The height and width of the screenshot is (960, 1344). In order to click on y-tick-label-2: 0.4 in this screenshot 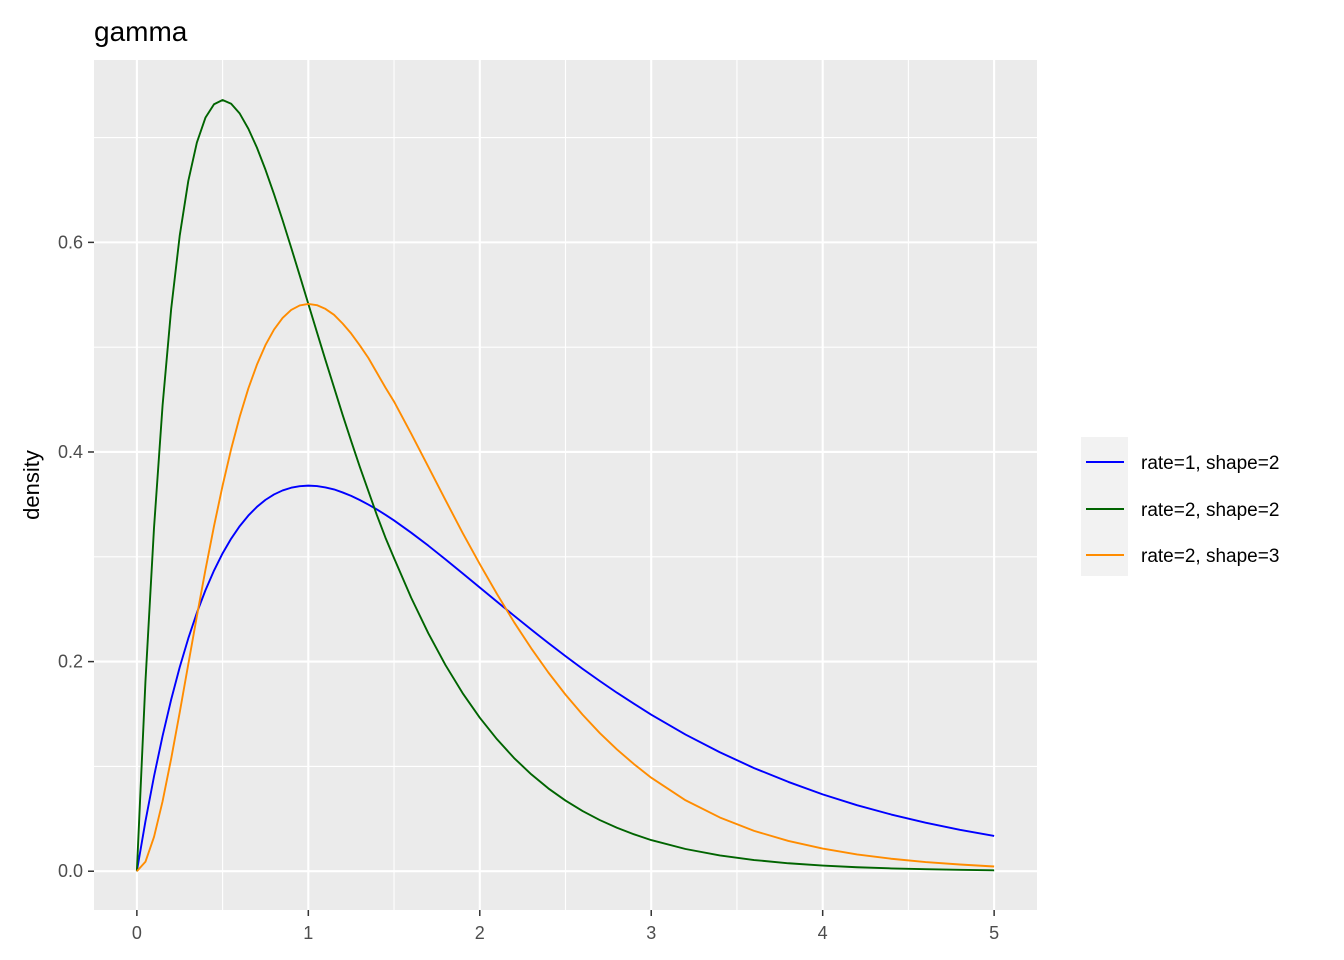, I will do `click(70, 452)`.